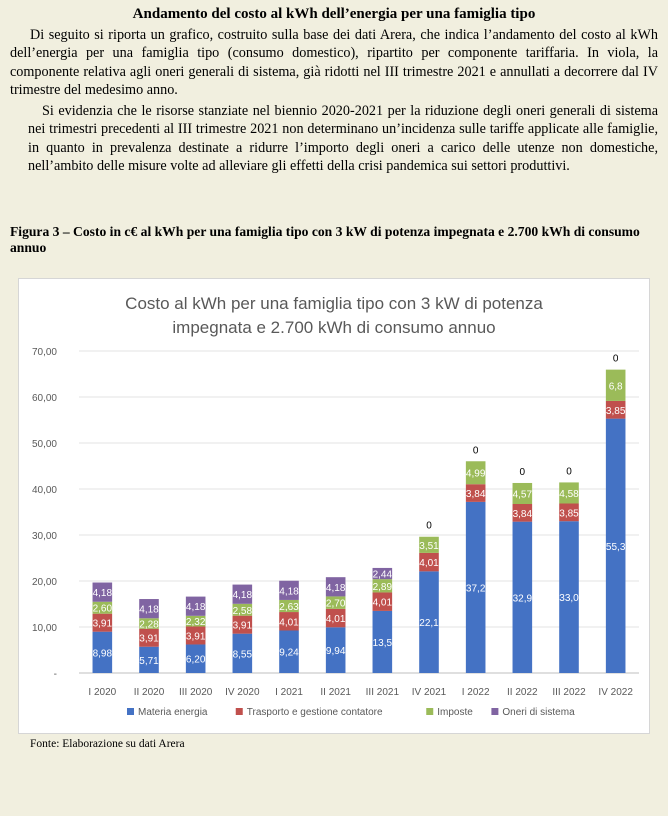  Describe the element at coordinates (383, 692) in the screenshot. I see `x-tick-label: III 2021` at that location.